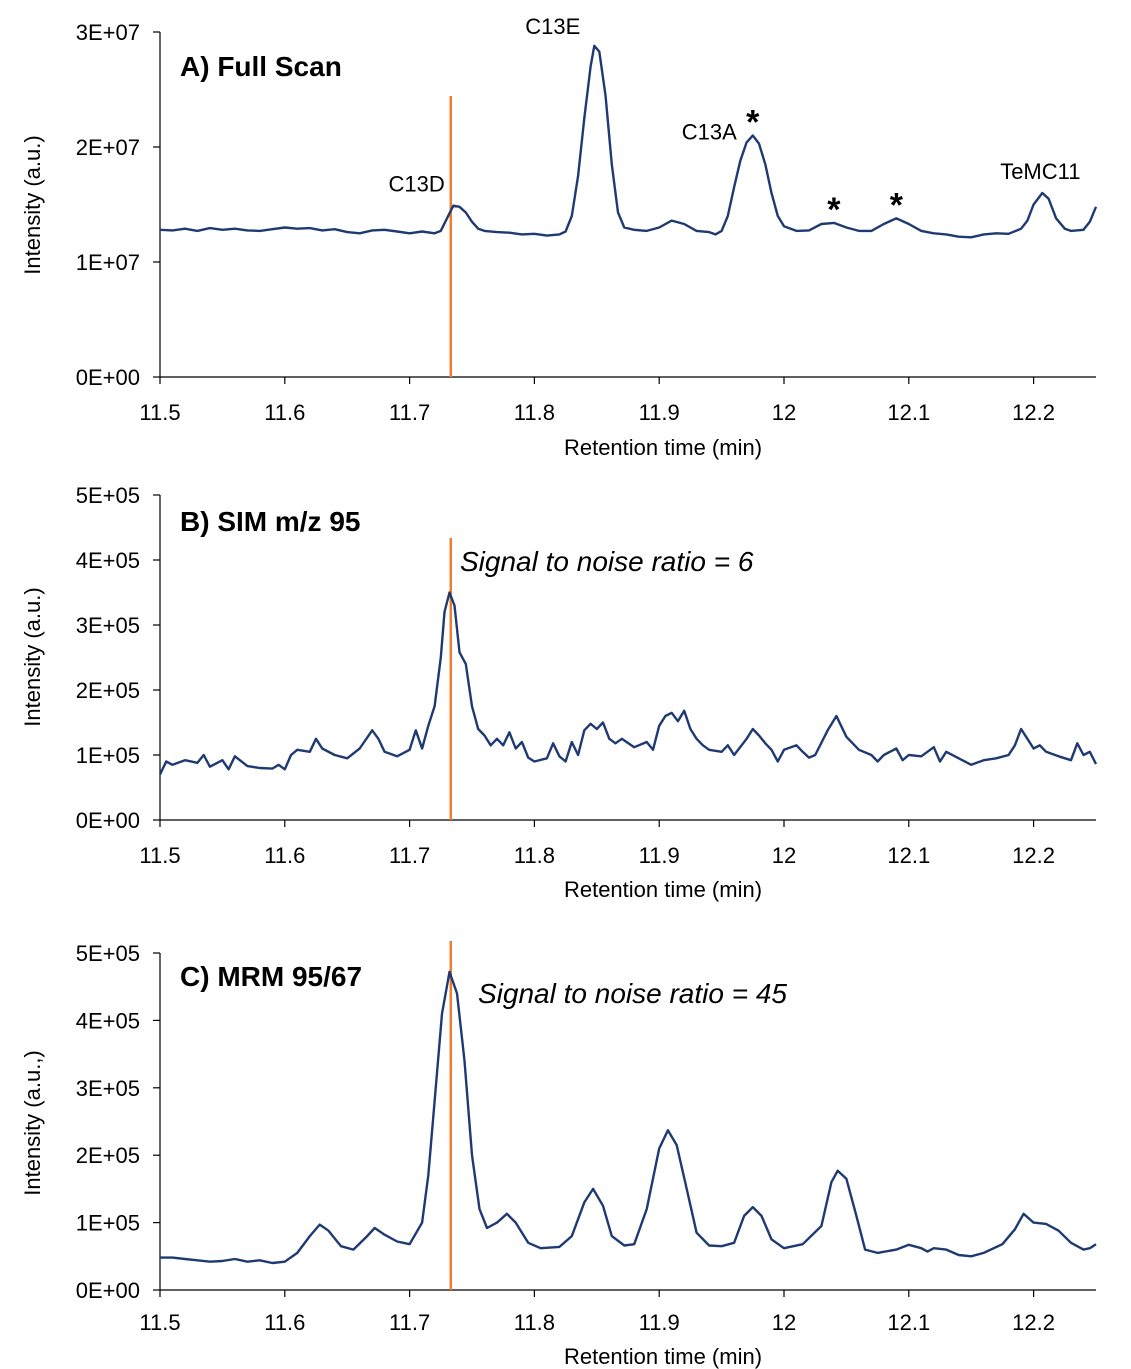 Image resolution: width=1131 pixels, height=1369 pixels. What do you see at coordinates (32, 1123) in the screenshot?
I see `y-axis-label: Intensity (a.u.,)` at bounding box center [32, 1123].